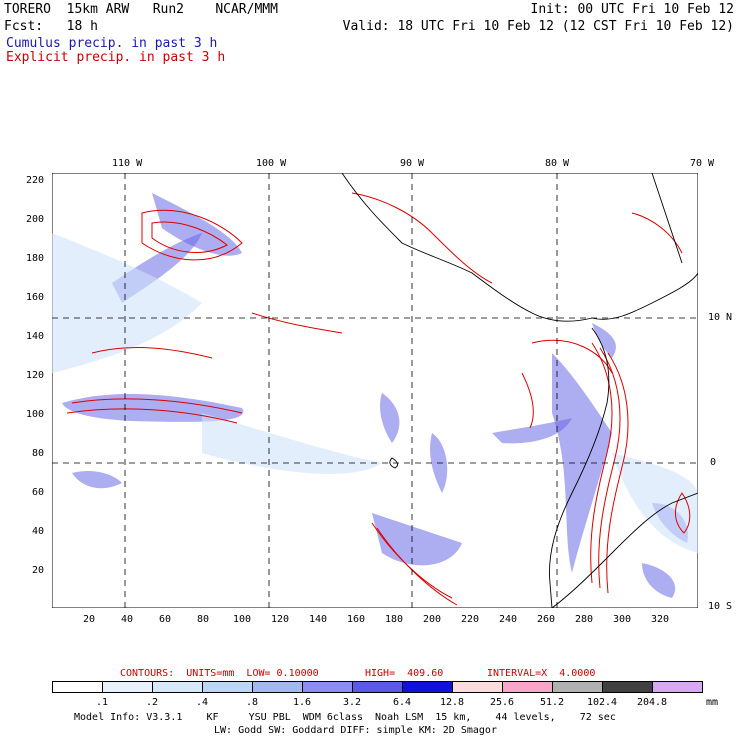 This screenshot has width=740, height=740. I want to click on y-tick: 80, so click(38, 453).